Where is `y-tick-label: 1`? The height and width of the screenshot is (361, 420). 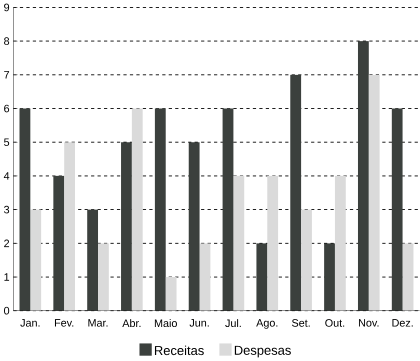
y-tick-label: 1 is located at coordinates (7, 277).